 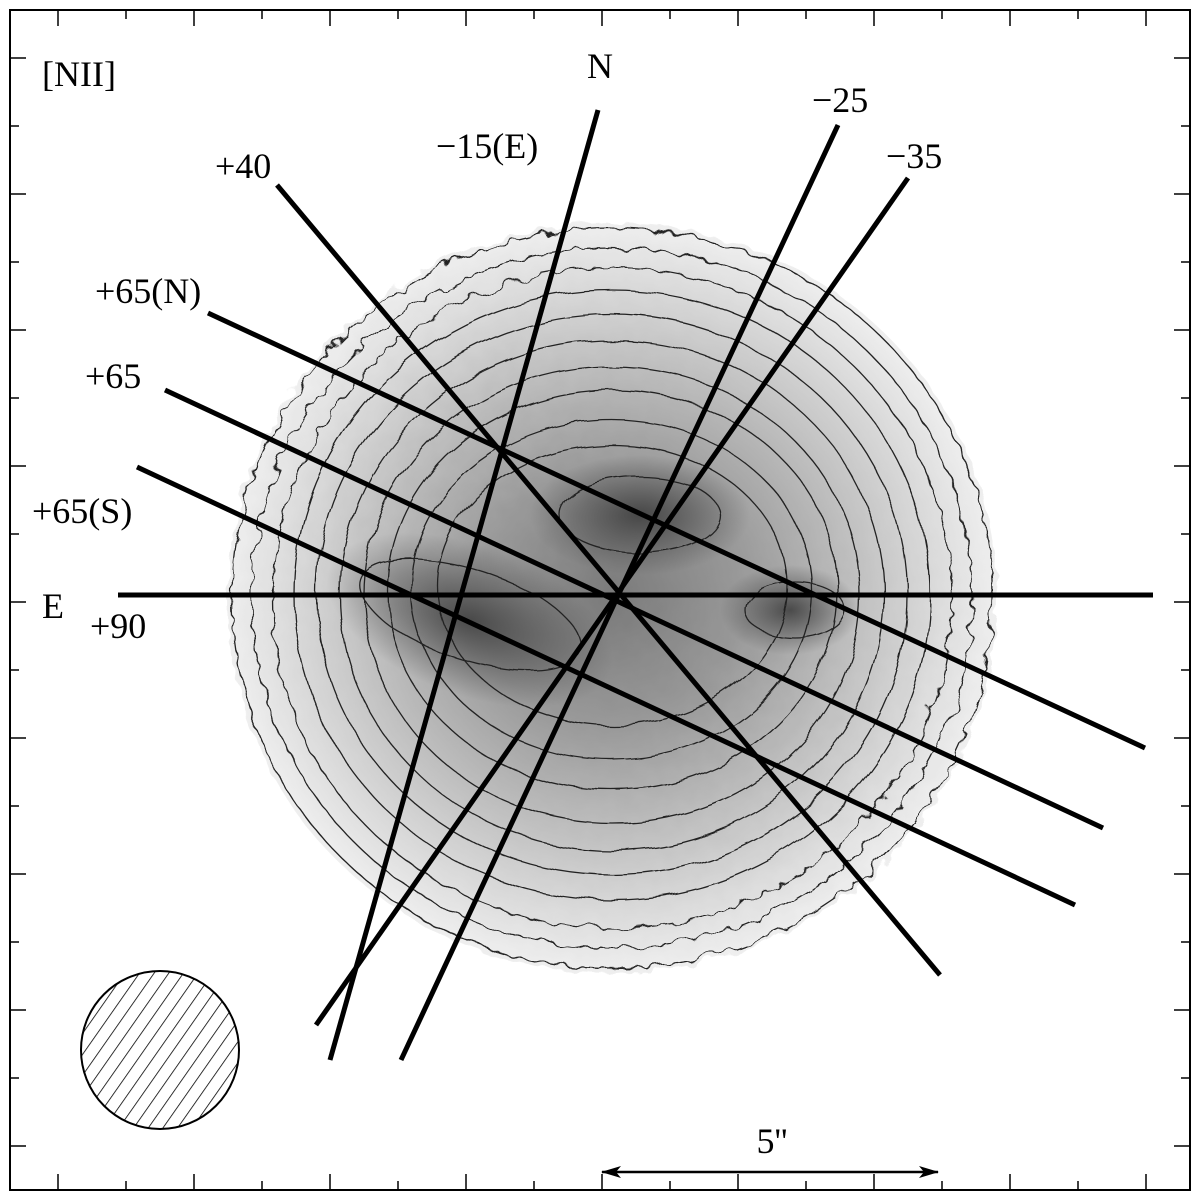 I want to click on beam-circle, so click(x=160, y=1050).